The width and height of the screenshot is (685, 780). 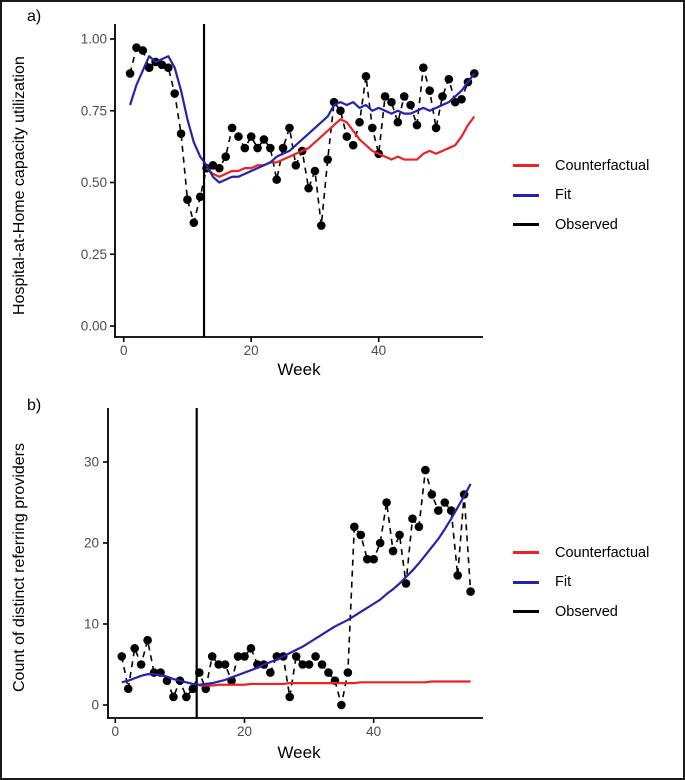 I want to click on observed-series, so click(x=302, y=136).